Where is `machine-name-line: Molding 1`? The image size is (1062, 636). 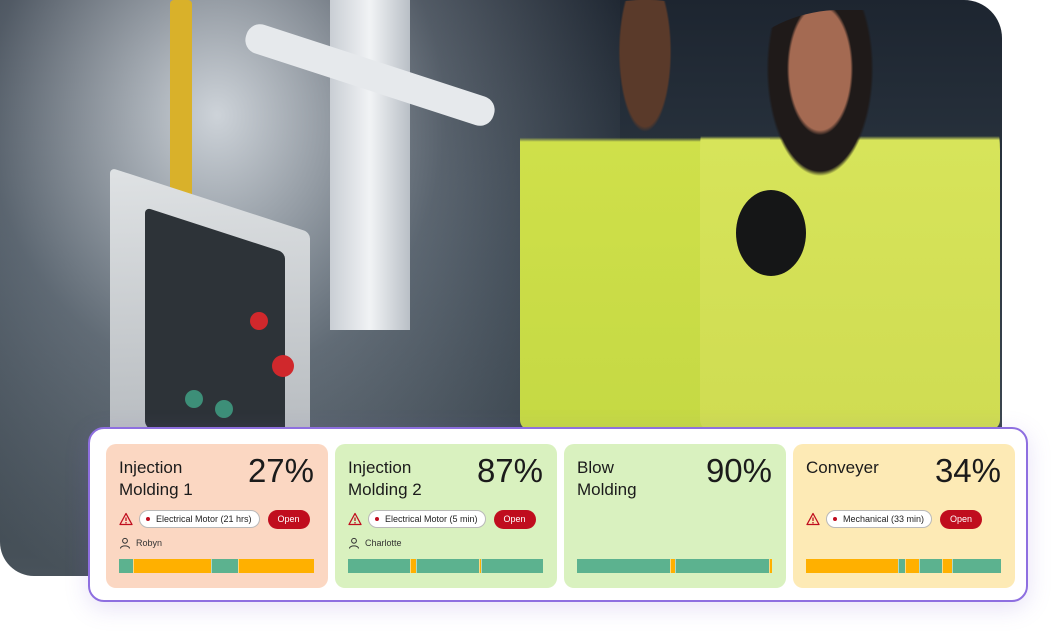 machine-name-line: Molding 1 is located at coordinates (156, 489).